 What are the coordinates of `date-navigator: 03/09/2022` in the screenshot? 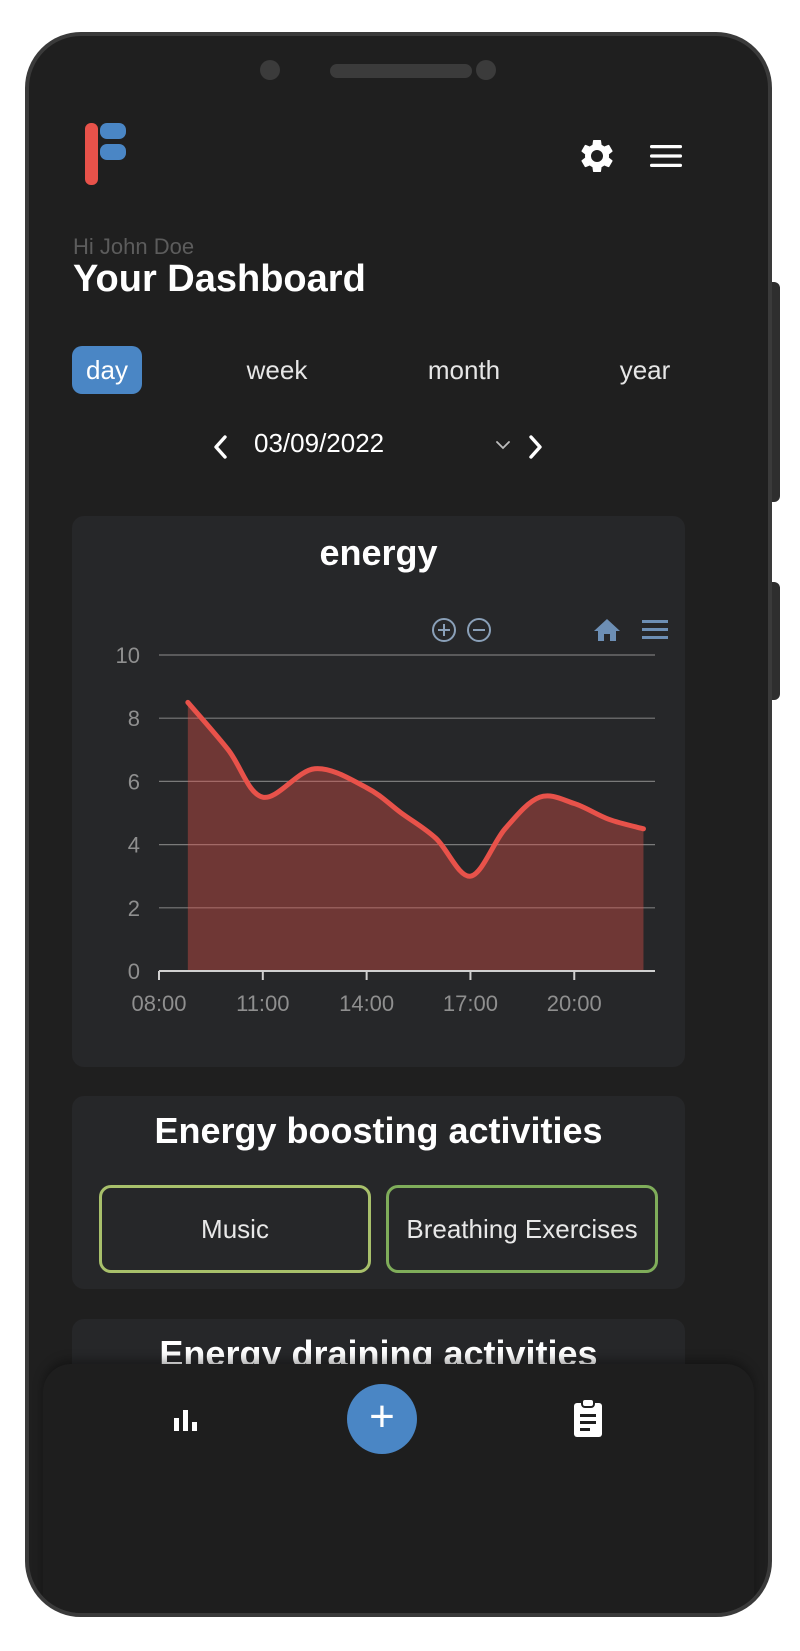 It's located at (398, 447).